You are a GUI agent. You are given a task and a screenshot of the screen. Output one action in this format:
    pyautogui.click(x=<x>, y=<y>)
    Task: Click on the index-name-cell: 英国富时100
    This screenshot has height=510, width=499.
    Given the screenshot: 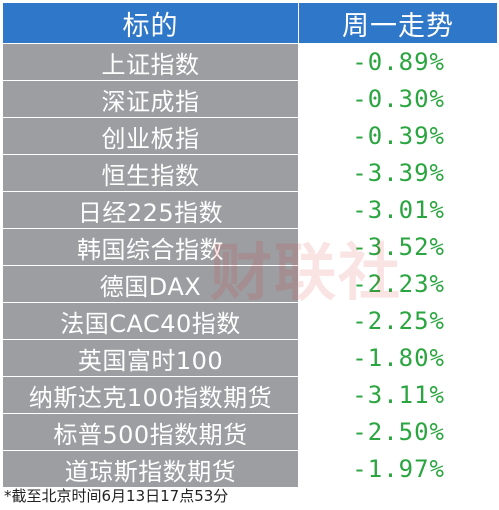 What is the action you would take?
    pyautogui.click(x=150, y=358)
    